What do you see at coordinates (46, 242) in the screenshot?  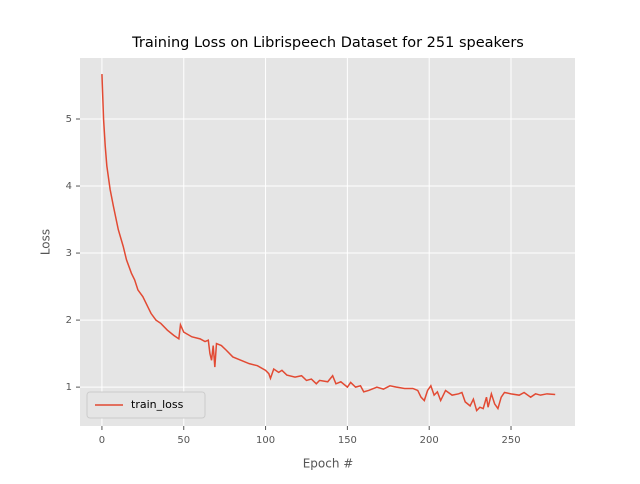 I see `y-axis-label: Loss` at bounding box center [46, 242].